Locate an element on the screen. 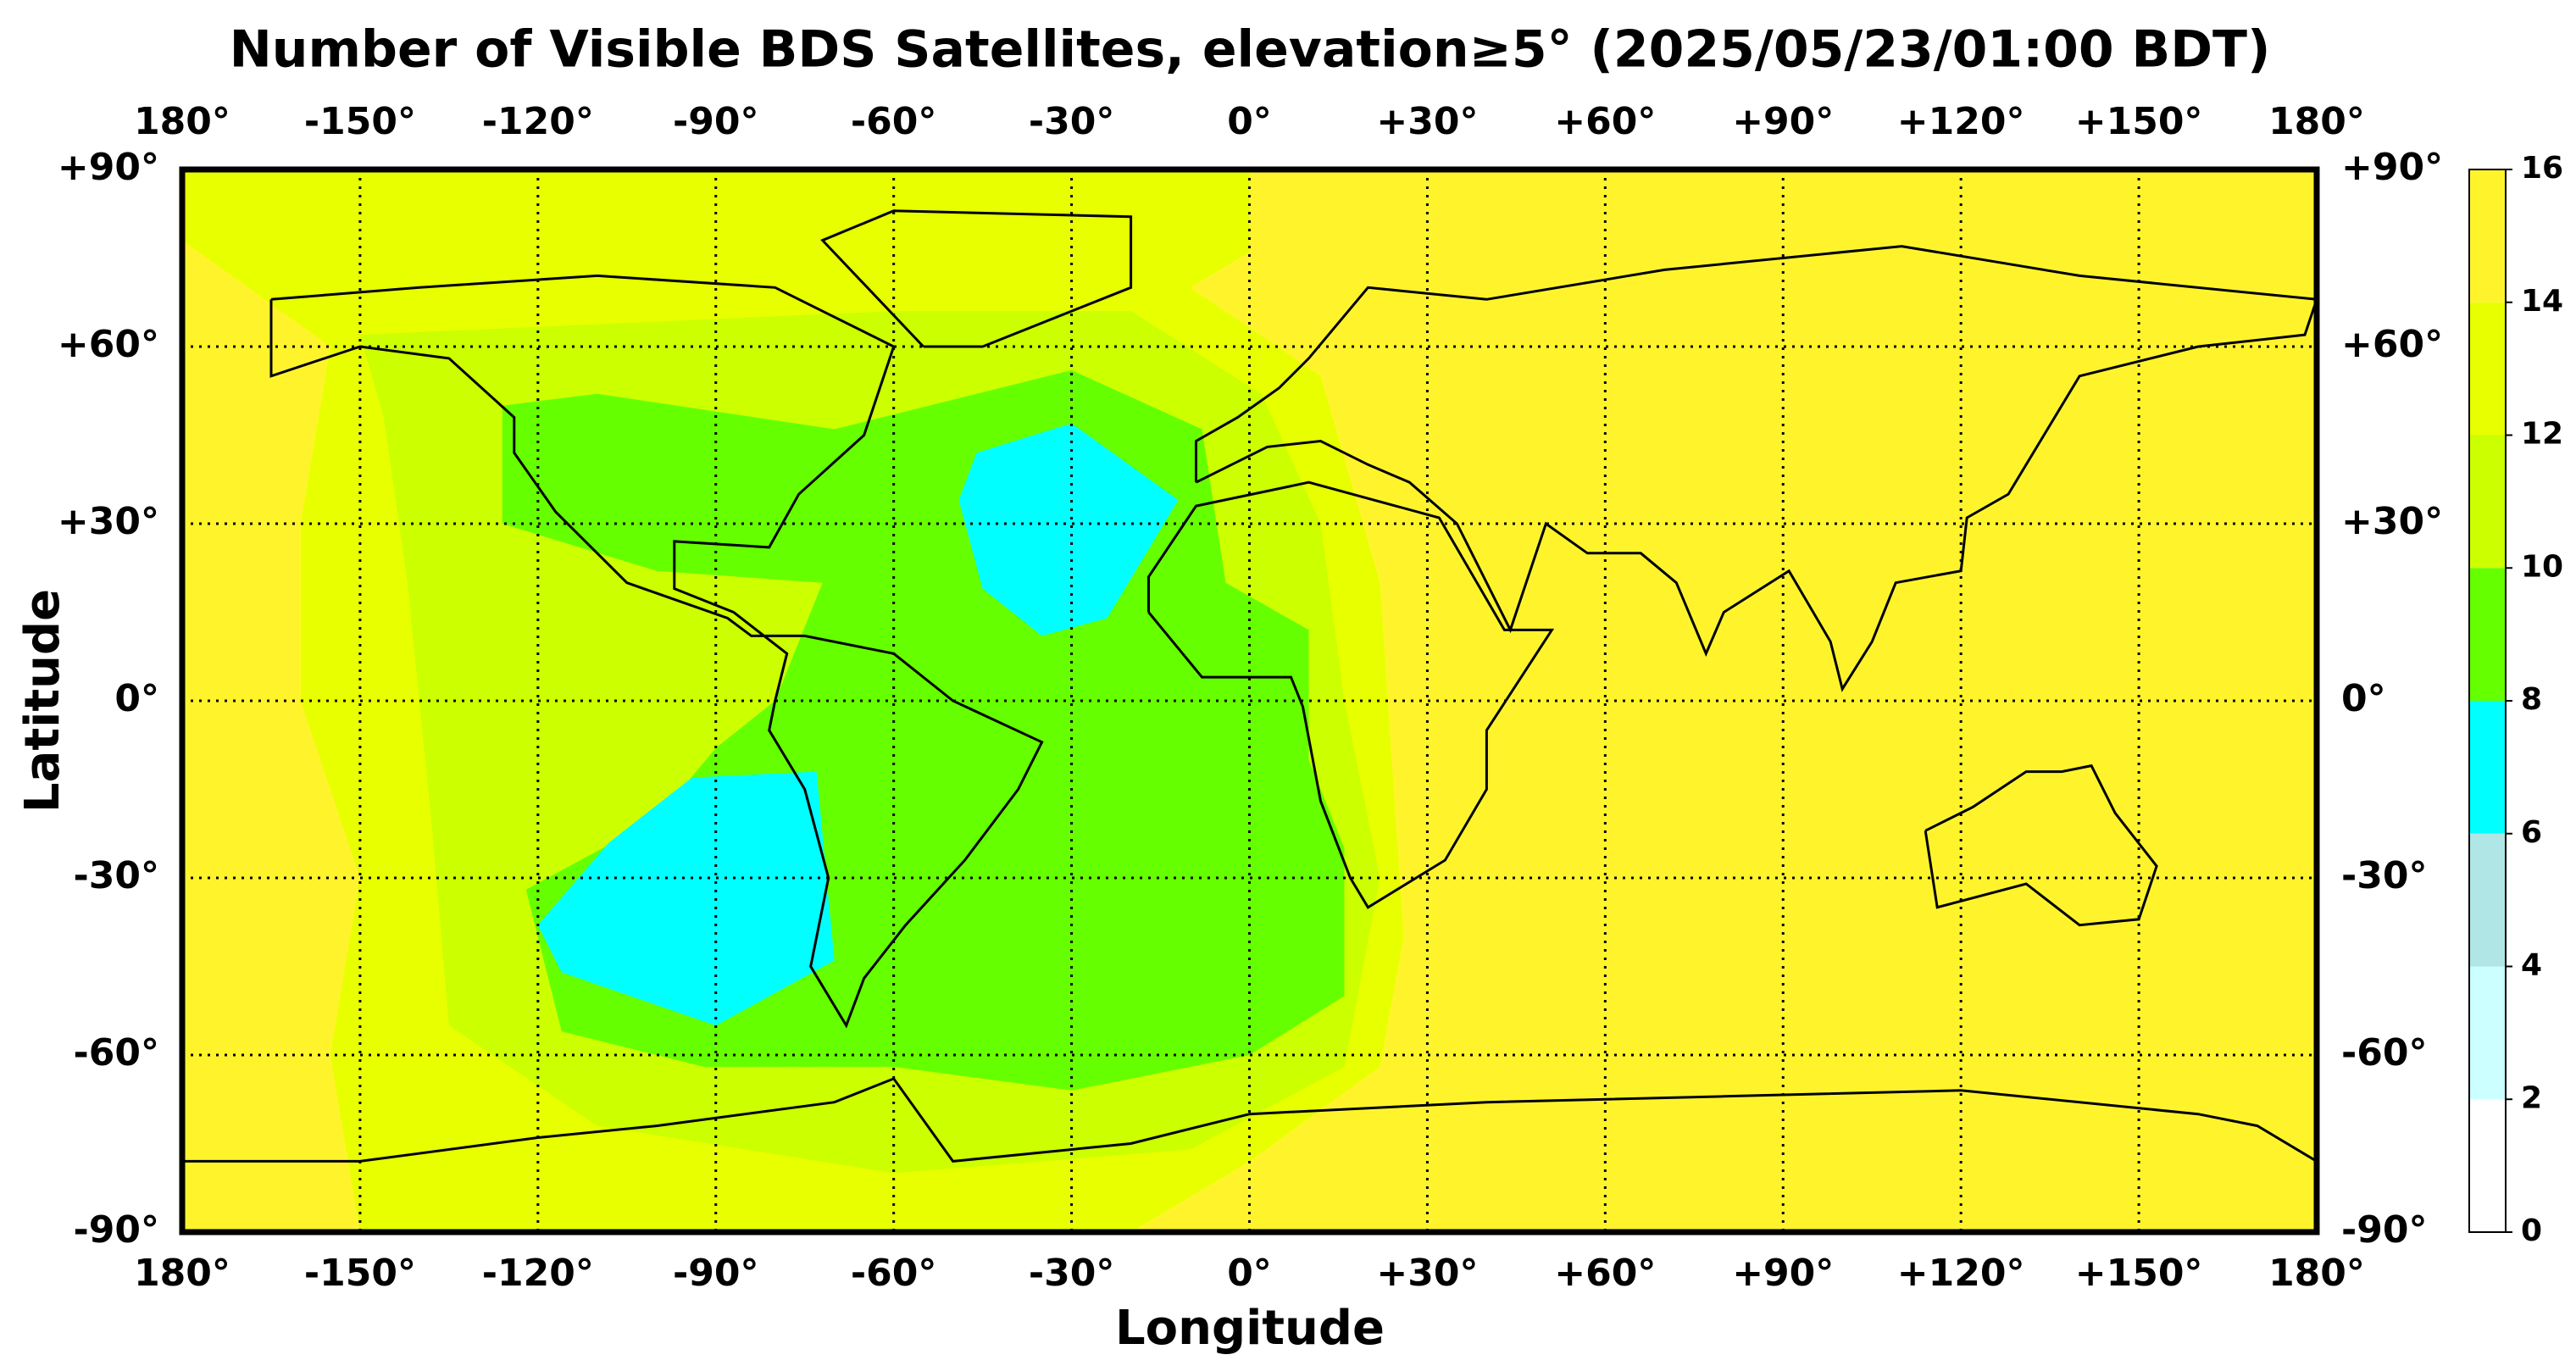 The width and height of the screenshot is (2576, 1366). x-tick-label-top: +120° is located at coordinates (1961, 121).